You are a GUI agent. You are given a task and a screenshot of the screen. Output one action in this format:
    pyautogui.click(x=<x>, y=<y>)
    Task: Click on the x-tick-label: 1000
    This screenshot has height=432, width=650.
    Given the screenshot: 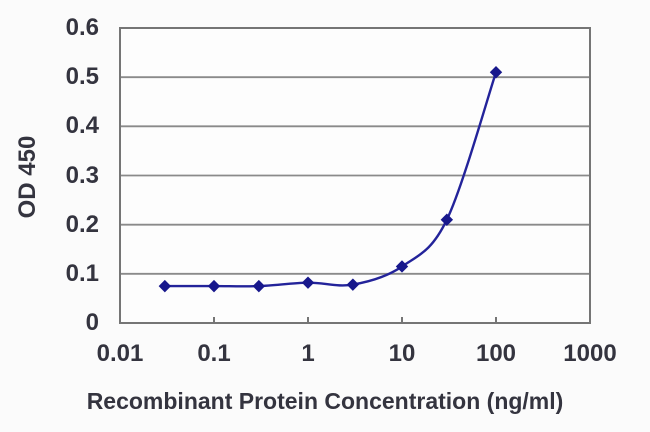 What is the action you would take?
    pyautogui.click(x=590, y=353)
    